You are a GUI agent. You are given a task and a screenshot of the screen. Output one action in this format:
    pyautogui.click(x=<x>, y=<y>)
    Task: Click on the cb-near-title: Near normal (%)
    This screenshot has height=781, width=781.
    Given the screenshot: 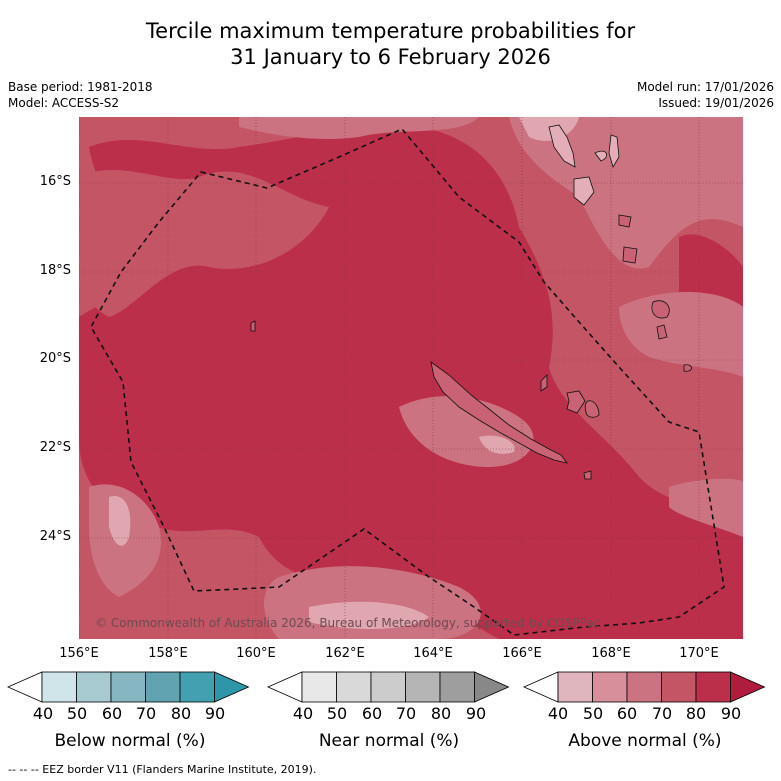 What is the action you would take?
    pyautogui.click(x=389, y=741)
    